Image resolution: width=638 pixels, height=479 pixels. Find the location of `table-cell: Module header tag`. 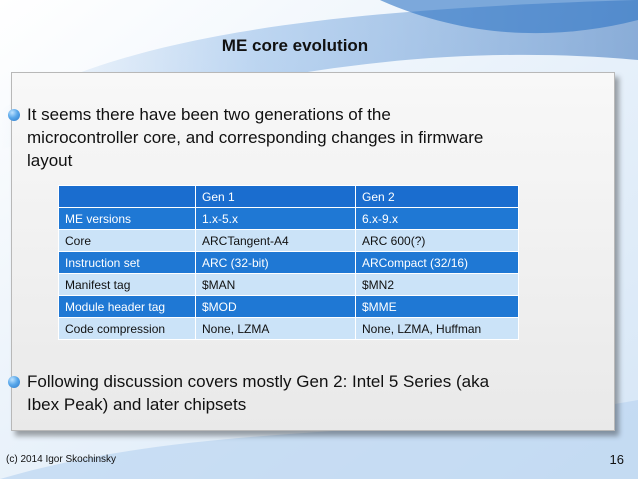

table-cell: Module header tag is located at coordinates (127, 306).